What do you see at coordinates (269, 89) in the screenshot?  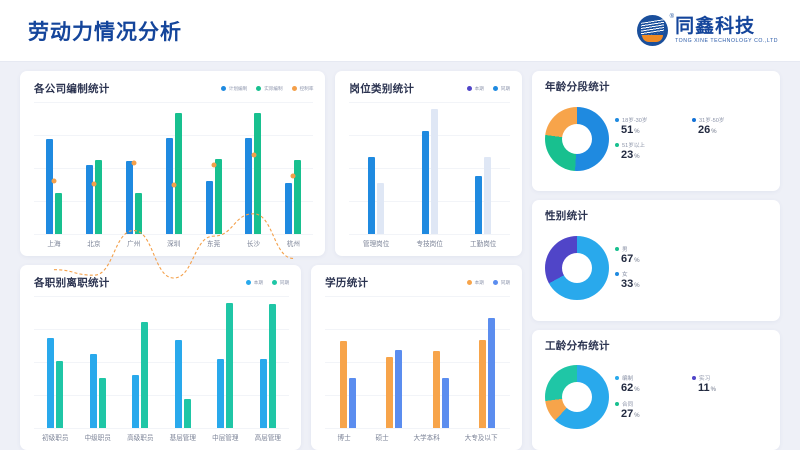 I see `legend-item: 实际编制` at bounding box center [269, 89].